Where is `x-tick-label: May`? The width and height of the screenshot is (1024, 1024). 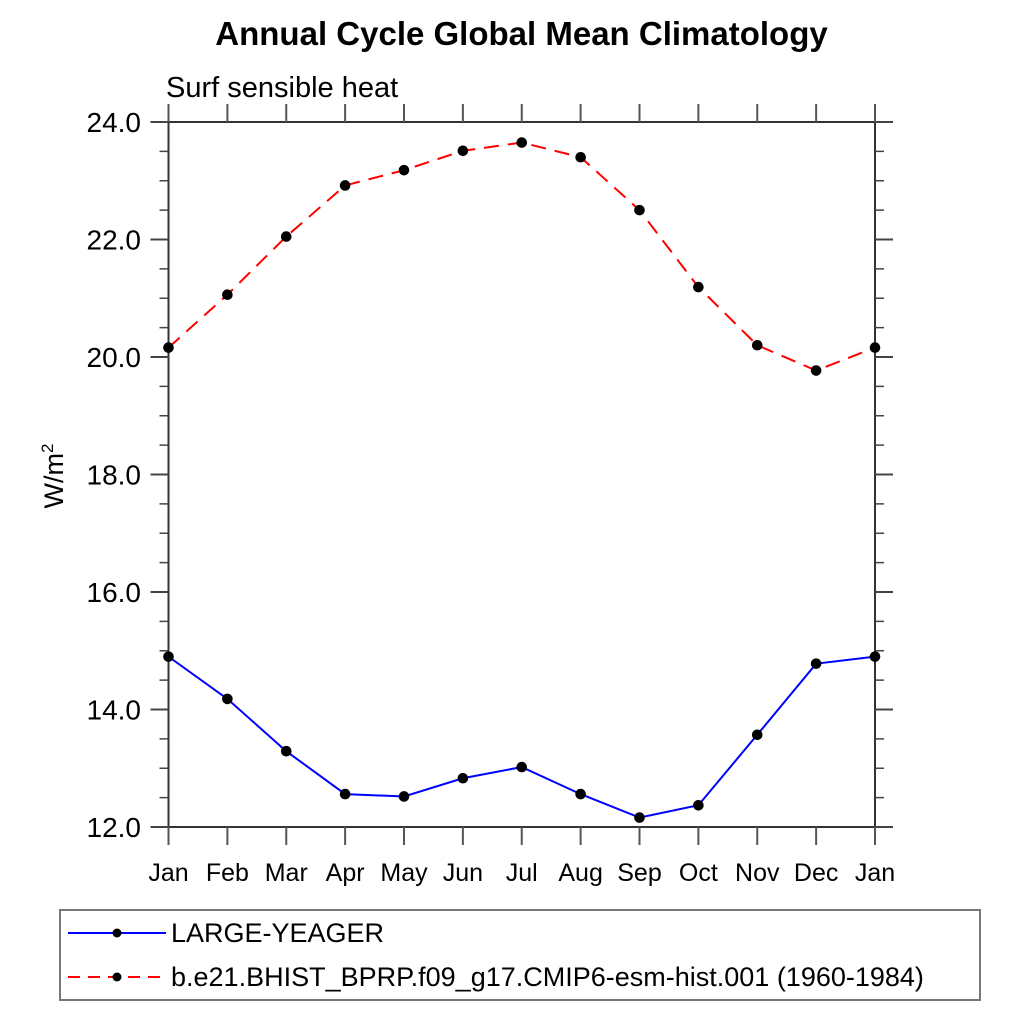 x-tick-label: May is located at coordinates (404, 873).